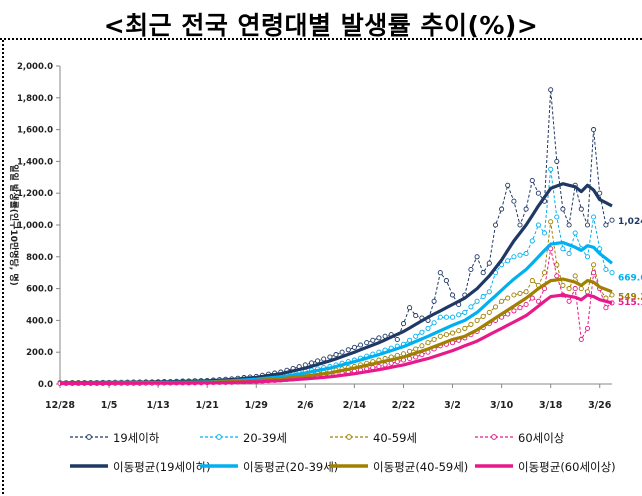  Describe the element at coordinates (321, 25) in the screenshot. I see `chart-title: <최근 전국 연령대별 발생률 추이(%)>` at that location.